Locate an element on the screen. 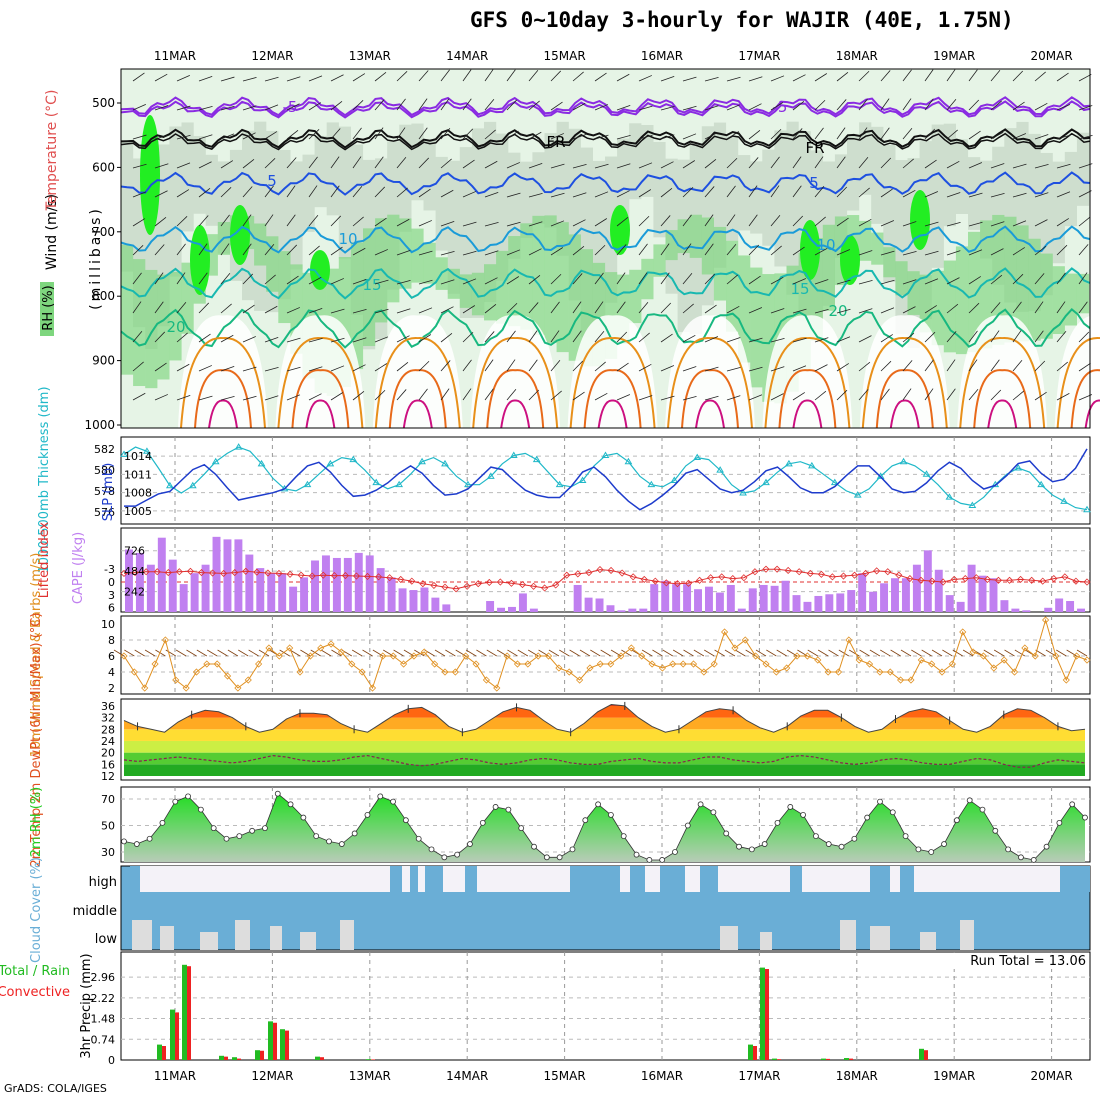 Image resolution: width=1100 pixels, height=1100 pixels. cloud-high-cell is located at coordinates (585, 879).